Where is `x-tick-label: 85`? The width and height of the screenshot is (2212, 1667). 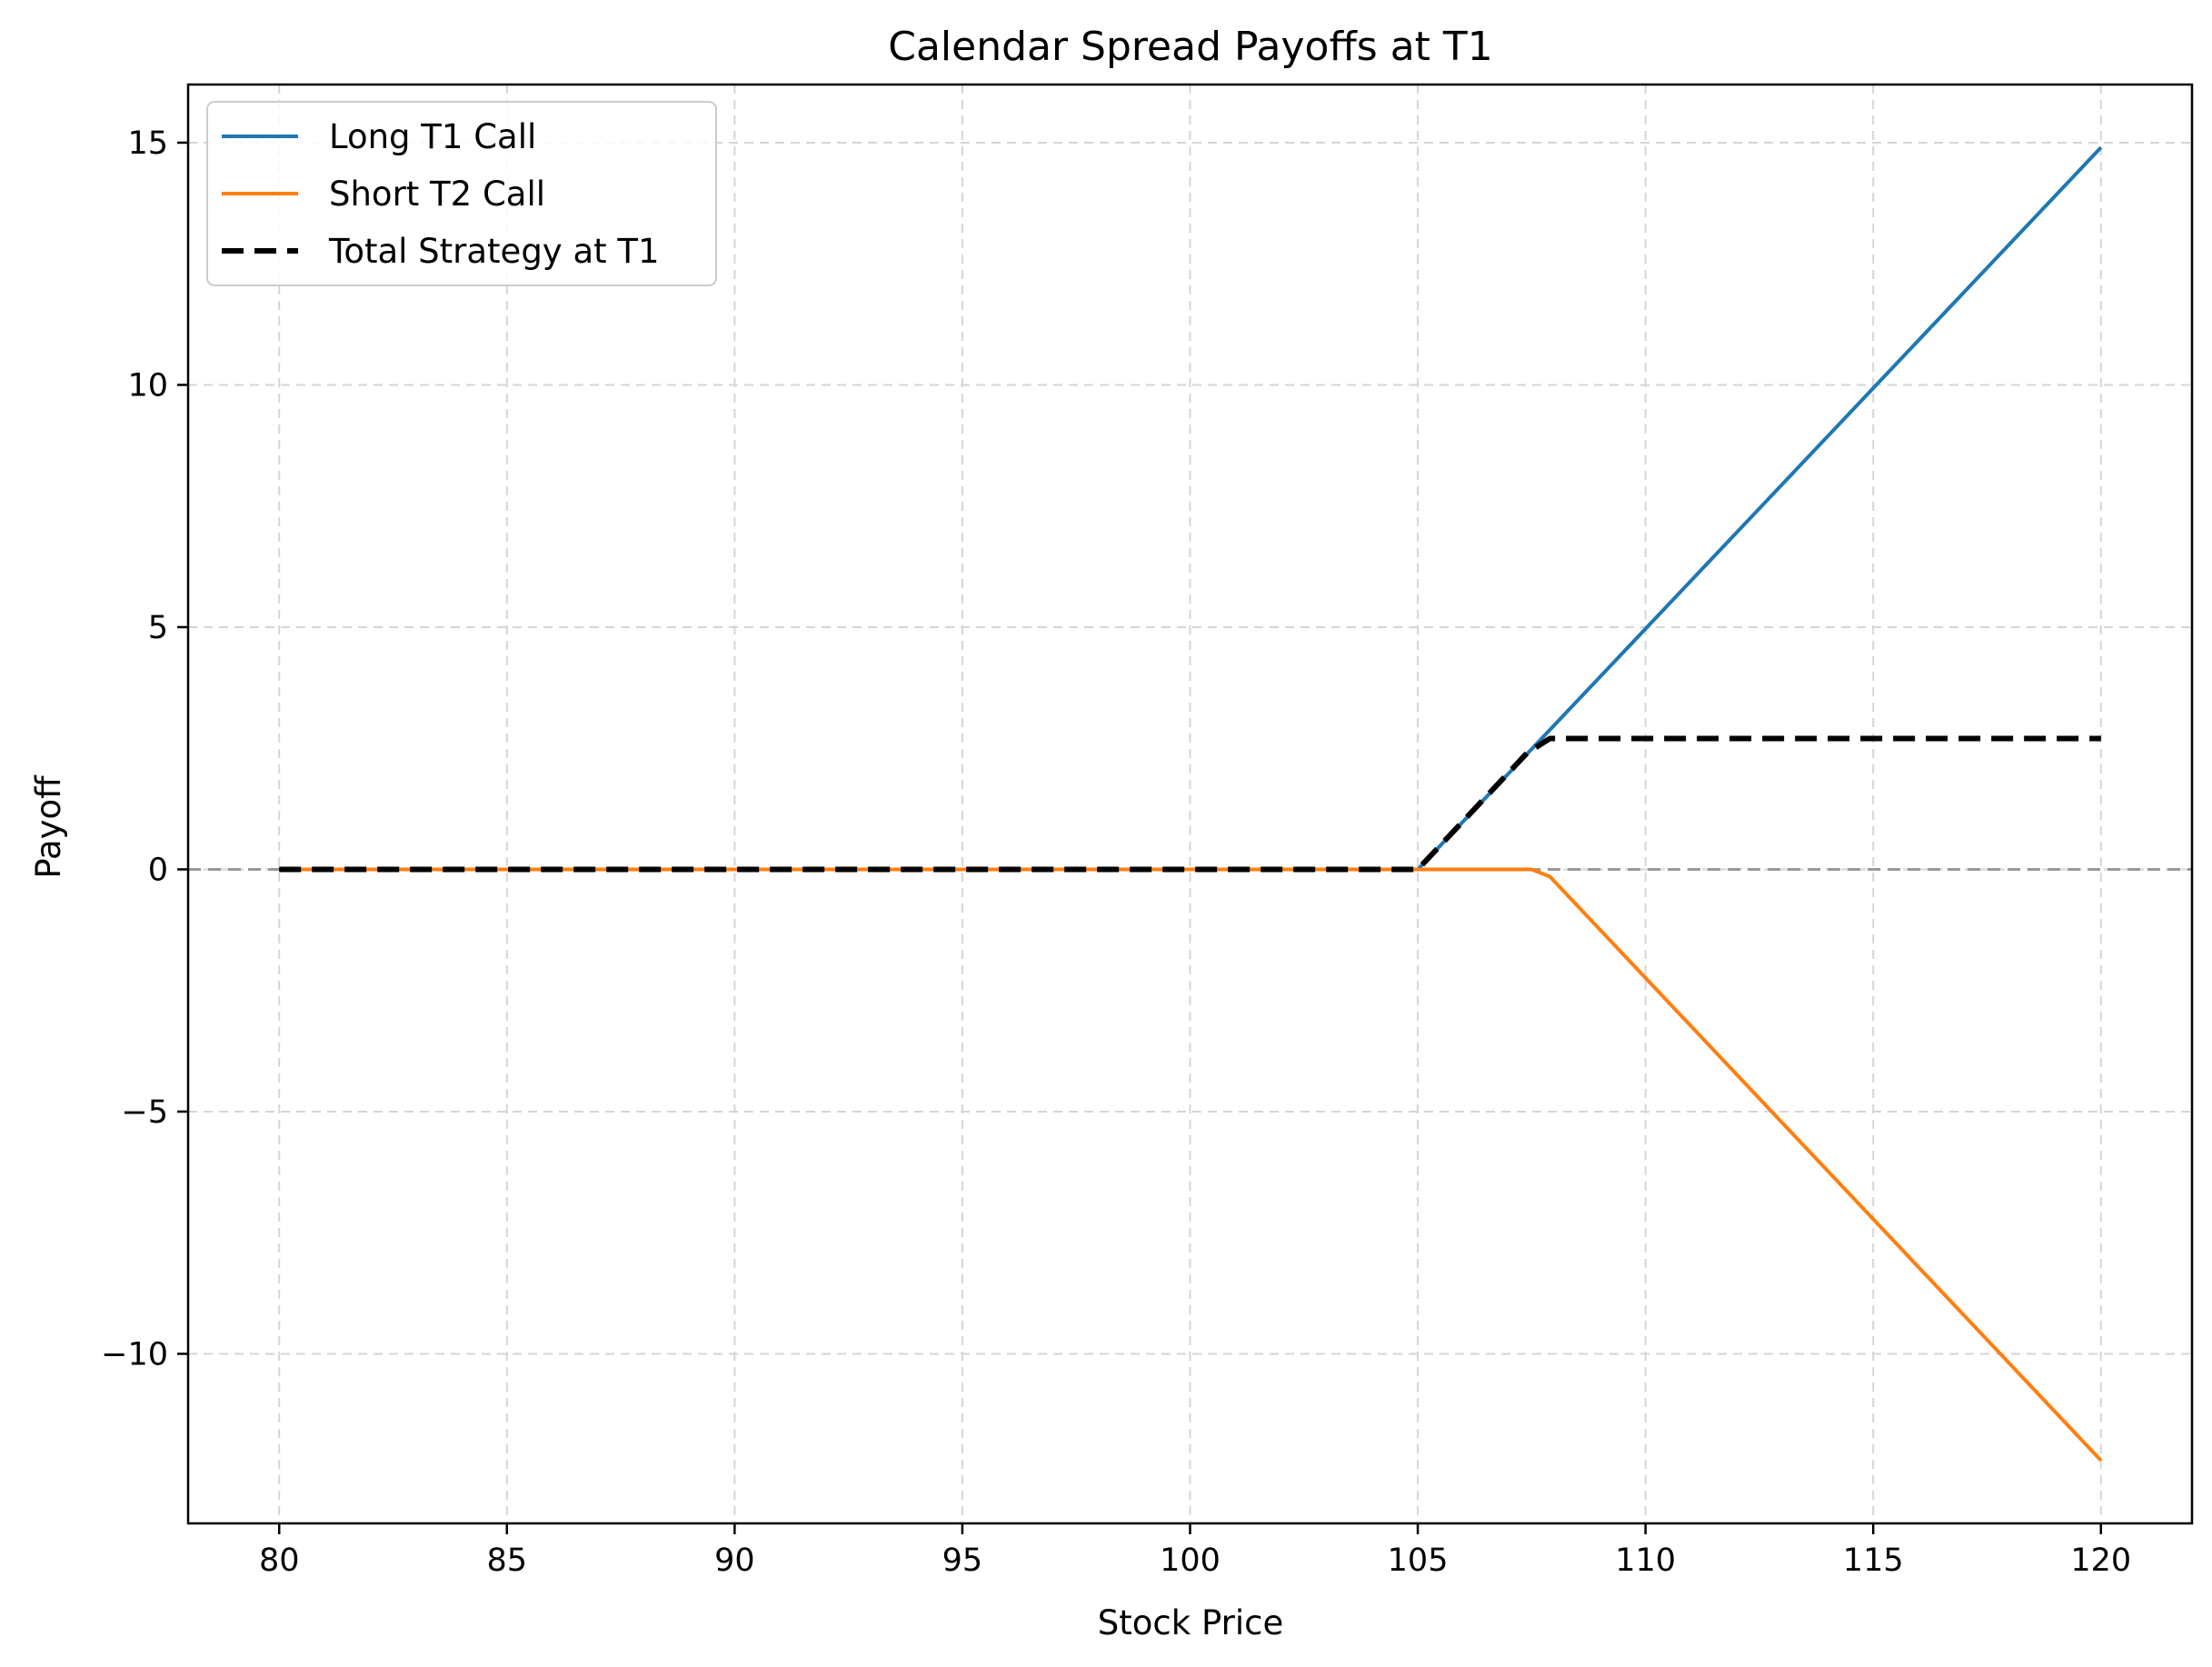
x-tick-label: 85 is located at coordinates (508, 1560).